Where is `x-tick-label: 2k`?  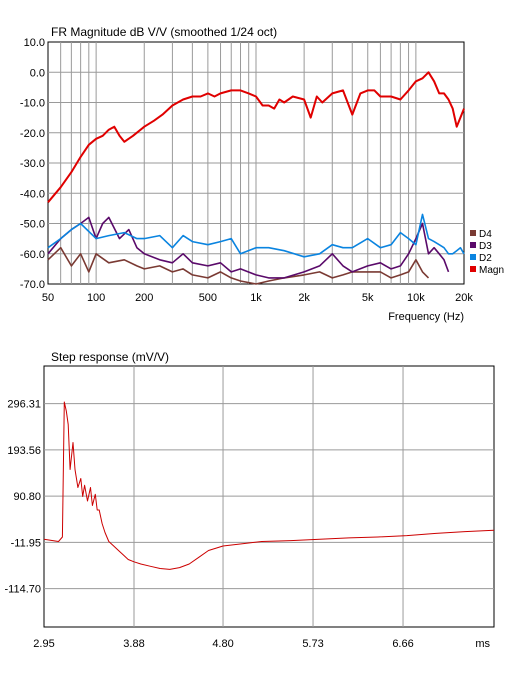 x-tick-label: 2k is located at coordinates (304, 298).